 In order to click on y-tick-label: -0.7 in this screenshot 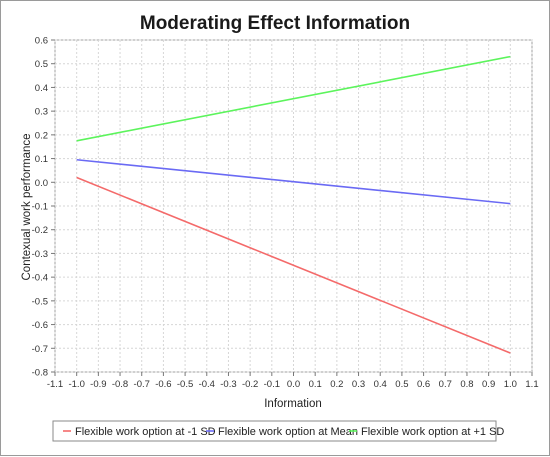, I will do `click(40, 349)`.